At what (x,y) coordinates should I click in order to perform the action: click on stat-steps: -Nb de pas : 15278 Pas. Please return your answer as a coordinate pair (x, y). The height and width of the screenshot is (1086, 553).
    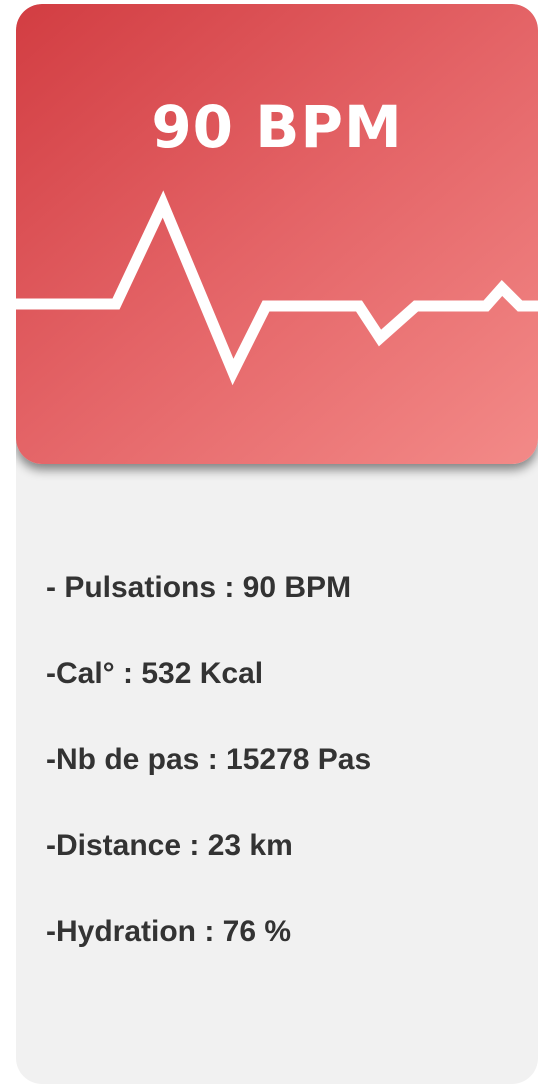
    Looking at the image, I should click on (209, 759).